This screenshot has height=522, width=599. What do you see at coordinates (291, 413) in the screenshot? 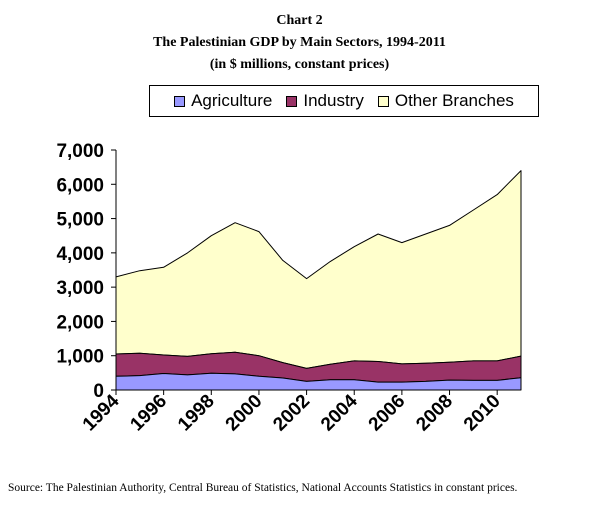
I see `x-tick-label: 2002` at bounding box center [291, 413].